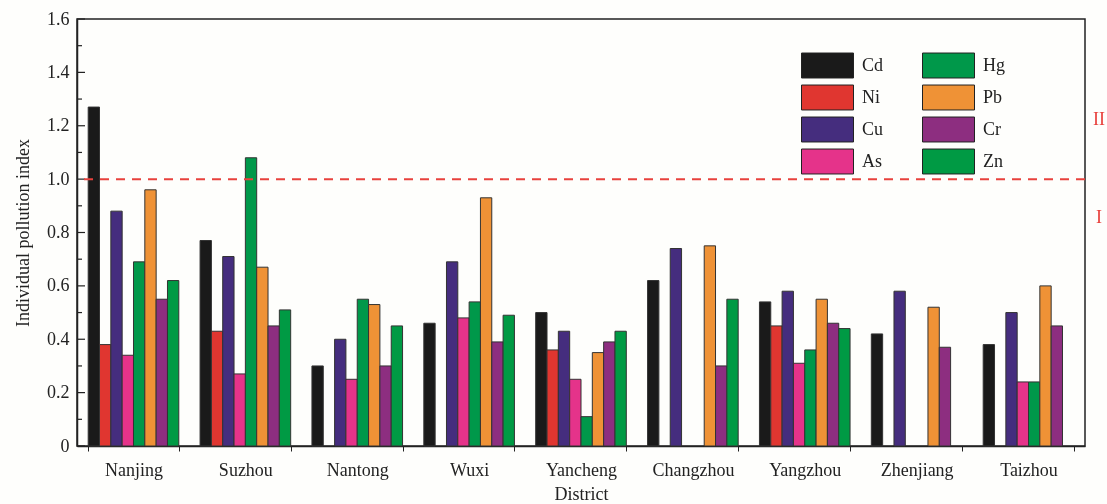 Image resolution: width=1107 pixels, height=504 pixels. I want to click on x-tick-label: Nantong, so click(357, 469).